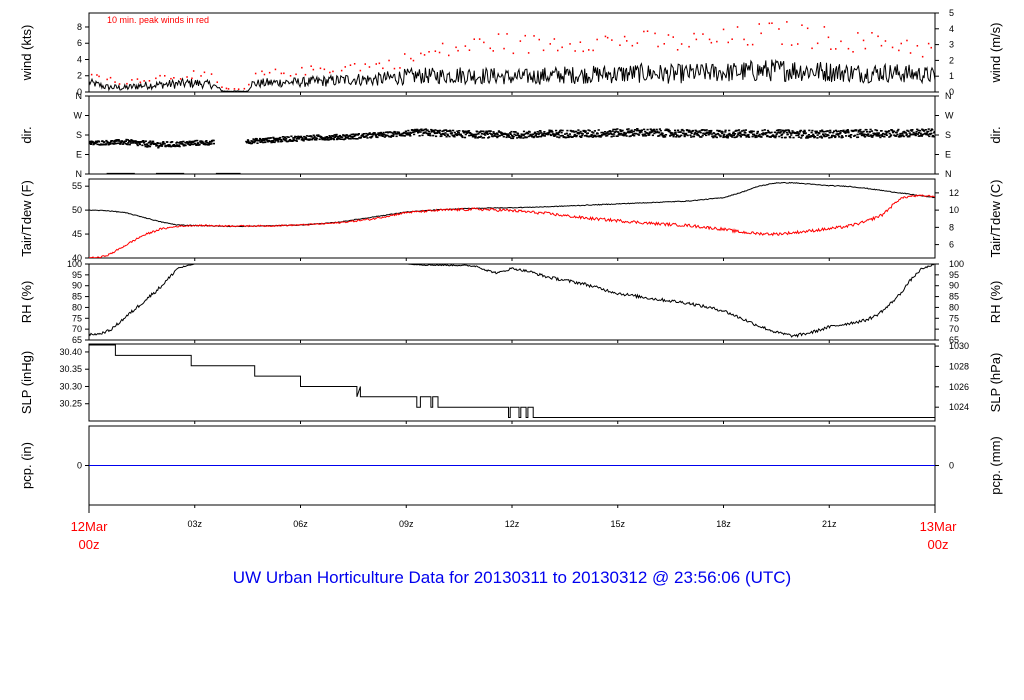 The height and width of the screenshot is (700, 1024). Describe the element at coordinates (77, 318) in the screenshot. I see `rh-left-tick-label: 75` at that location.